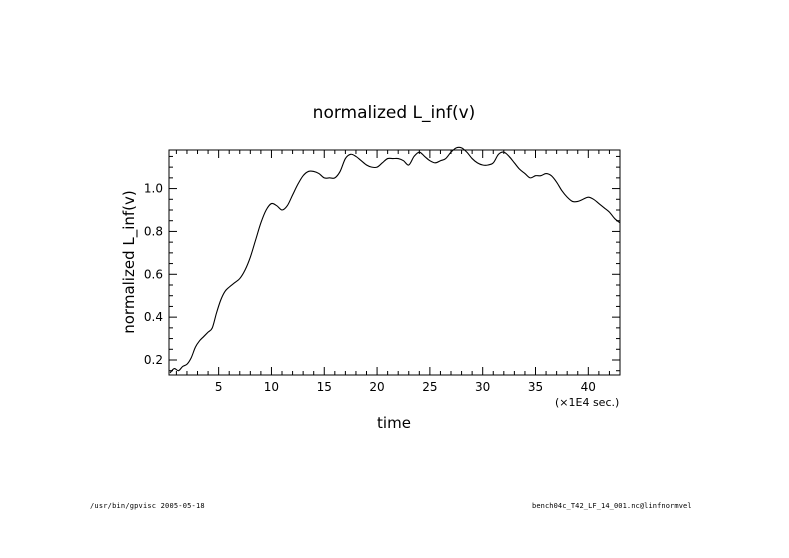 This screenshot has height=558, width=789. I want to click on x-tick-label: 10, so click(271, 387).